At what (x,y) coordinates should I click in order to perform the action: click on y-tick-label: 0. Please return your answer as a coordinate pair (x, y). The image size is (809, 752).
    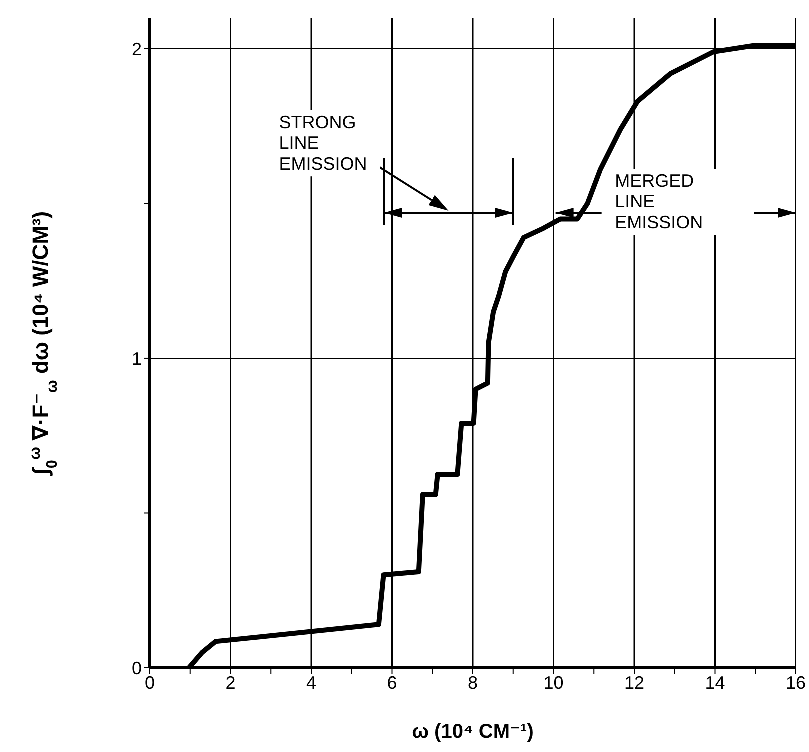
    Looking at the image, I should click on (137, 668).